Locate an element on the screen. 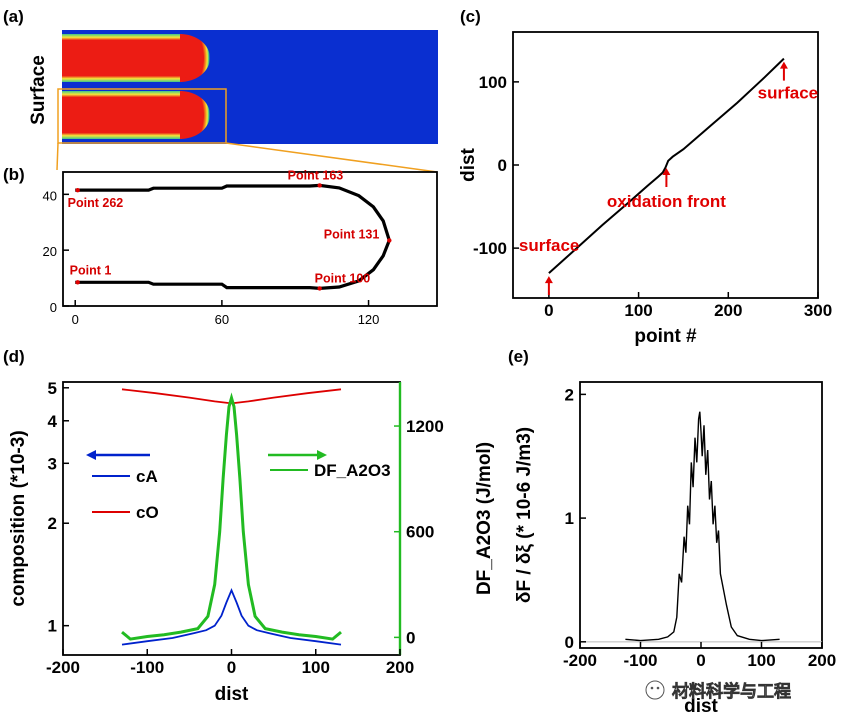  panel-e-xtick-label: 0 is located at coordinates (700, 660).